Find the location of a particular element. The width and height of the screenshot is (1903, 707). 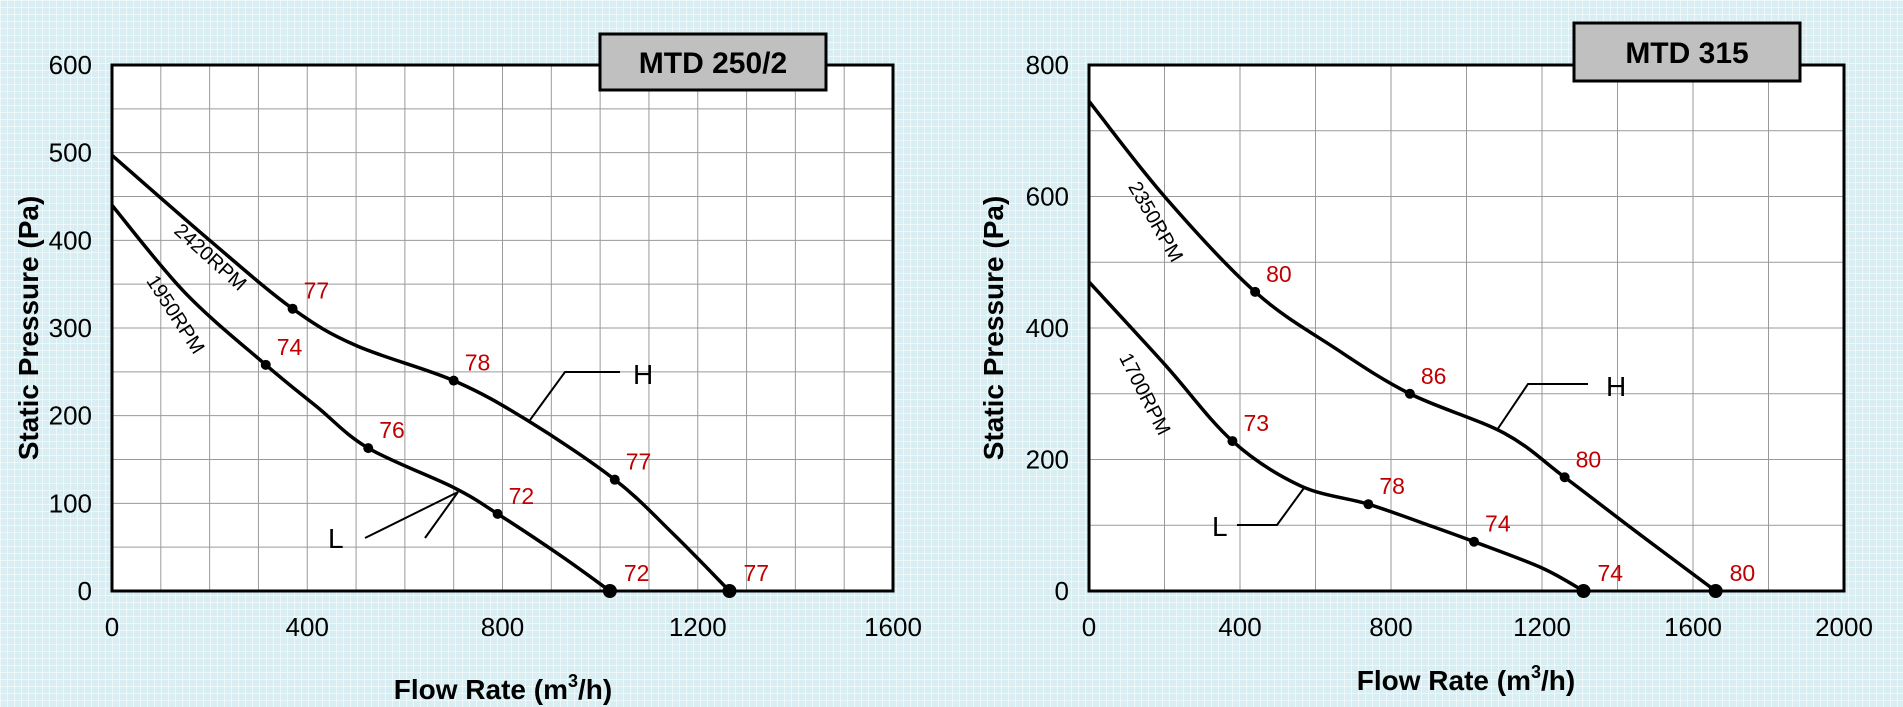

y-tick-label: 300 is located at coordinates (70, 328).